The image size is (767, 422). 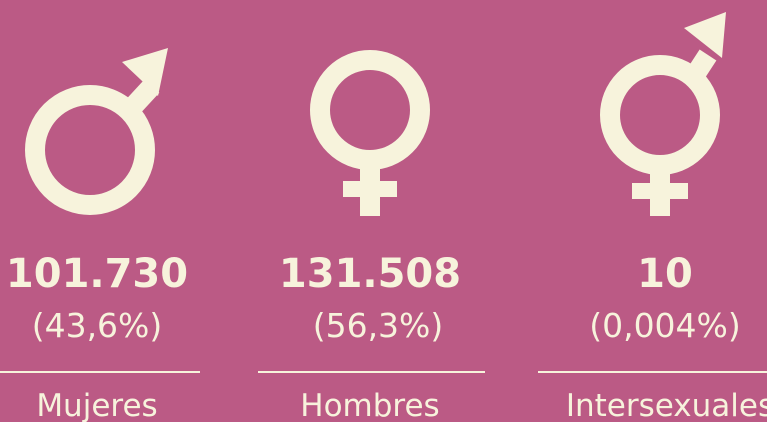 What do you see at coordinates (378, 325) in the screenshot?
I see `percent: (56,3%)` at bounding box center [378, 325].